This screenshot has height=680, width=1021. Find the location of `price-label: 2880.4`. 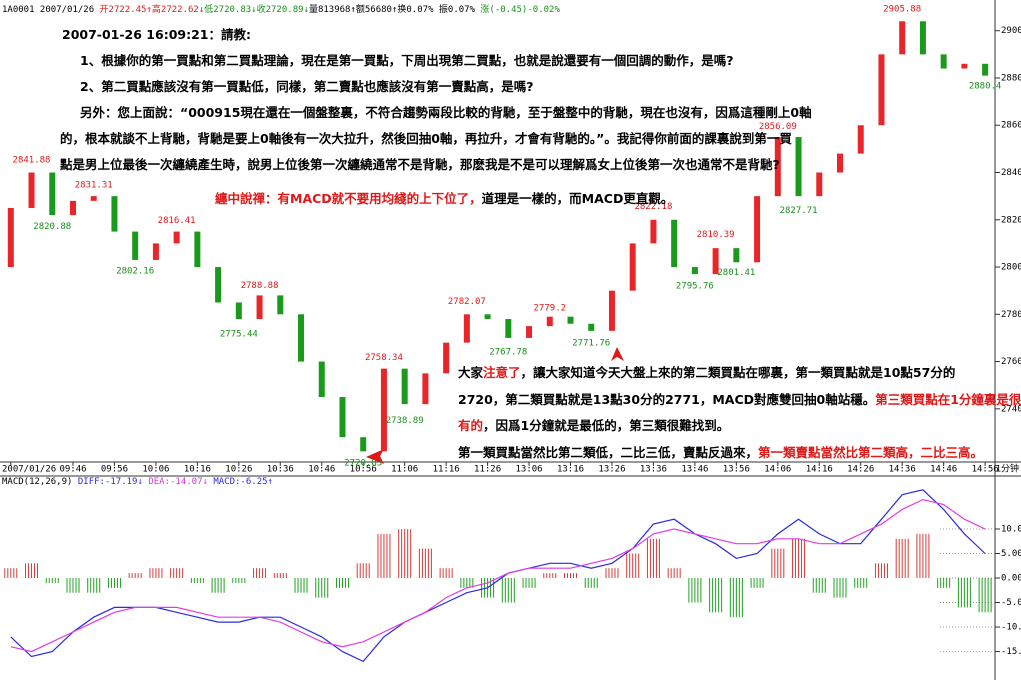

price-label: 2880.4 is located at coordinates (985, 87).